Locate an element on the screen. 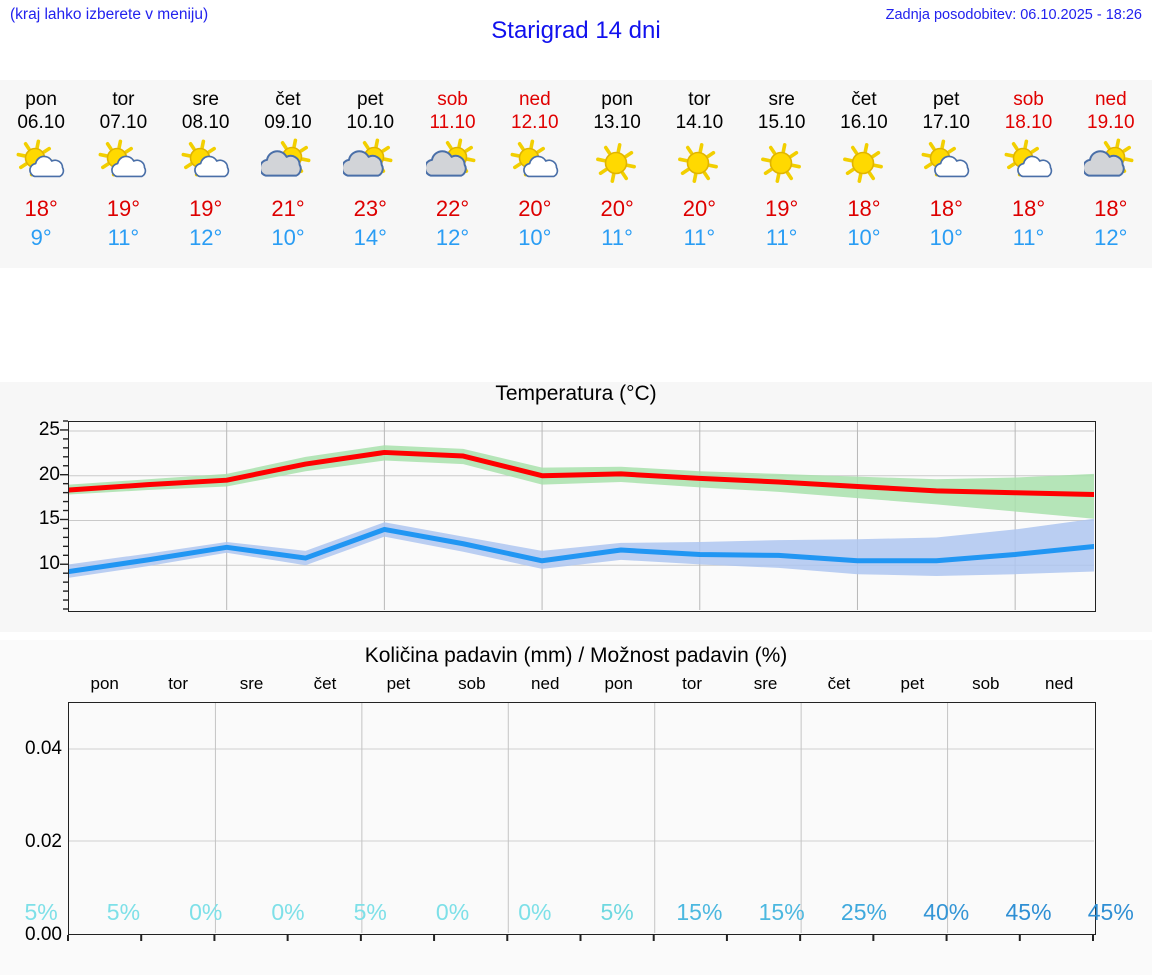  precipitation-probability: 40% is located at coordinates (946, 912).